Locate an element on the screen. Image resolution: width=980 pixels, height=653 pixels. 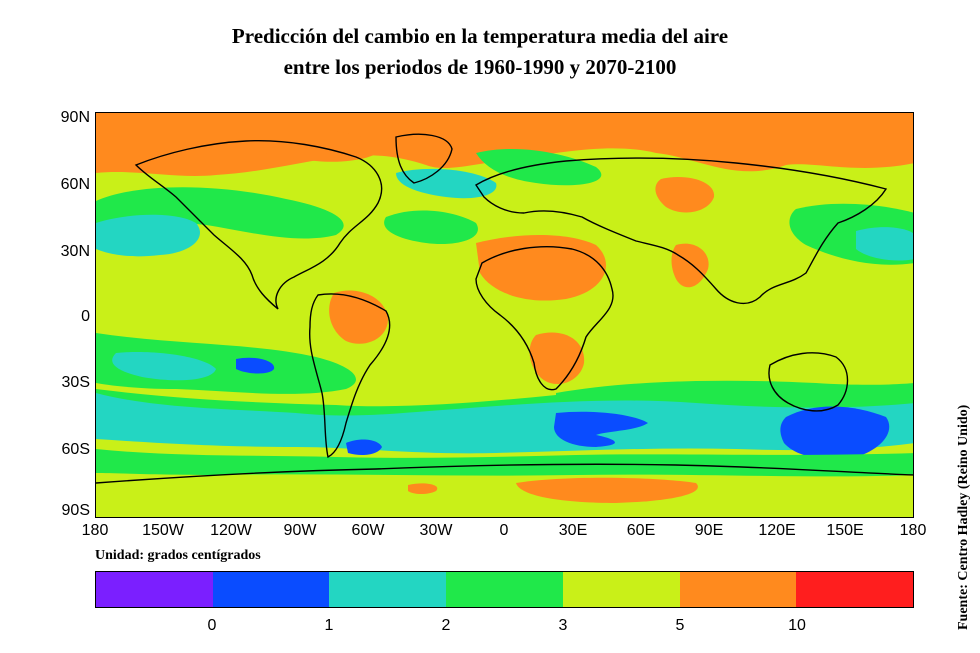
lon-label-180w: 180 is located at coordinates (95, 530).